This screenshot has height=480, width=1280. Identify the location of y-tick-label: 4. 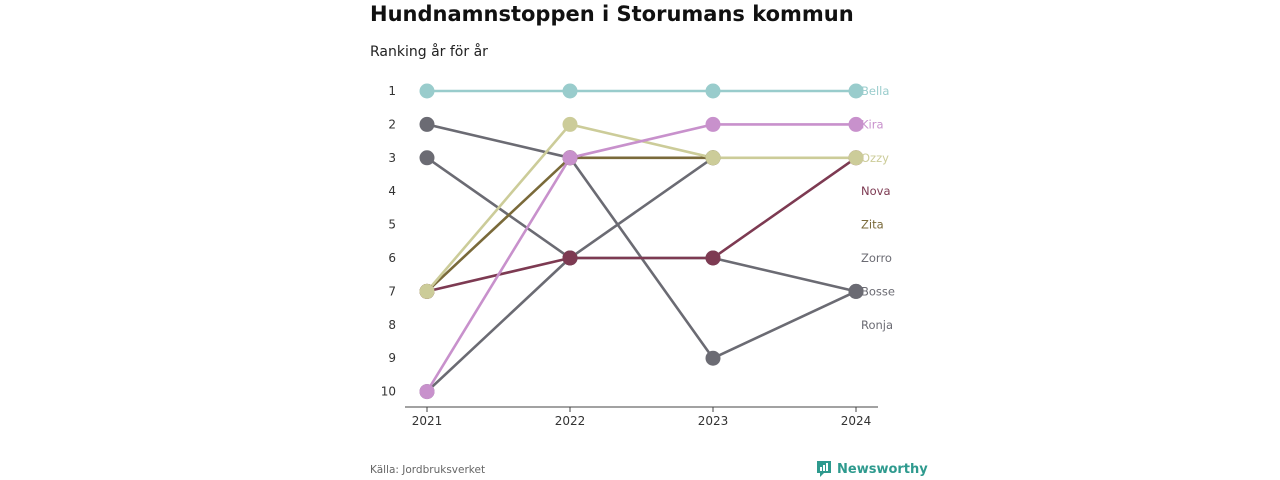
(392, 191).